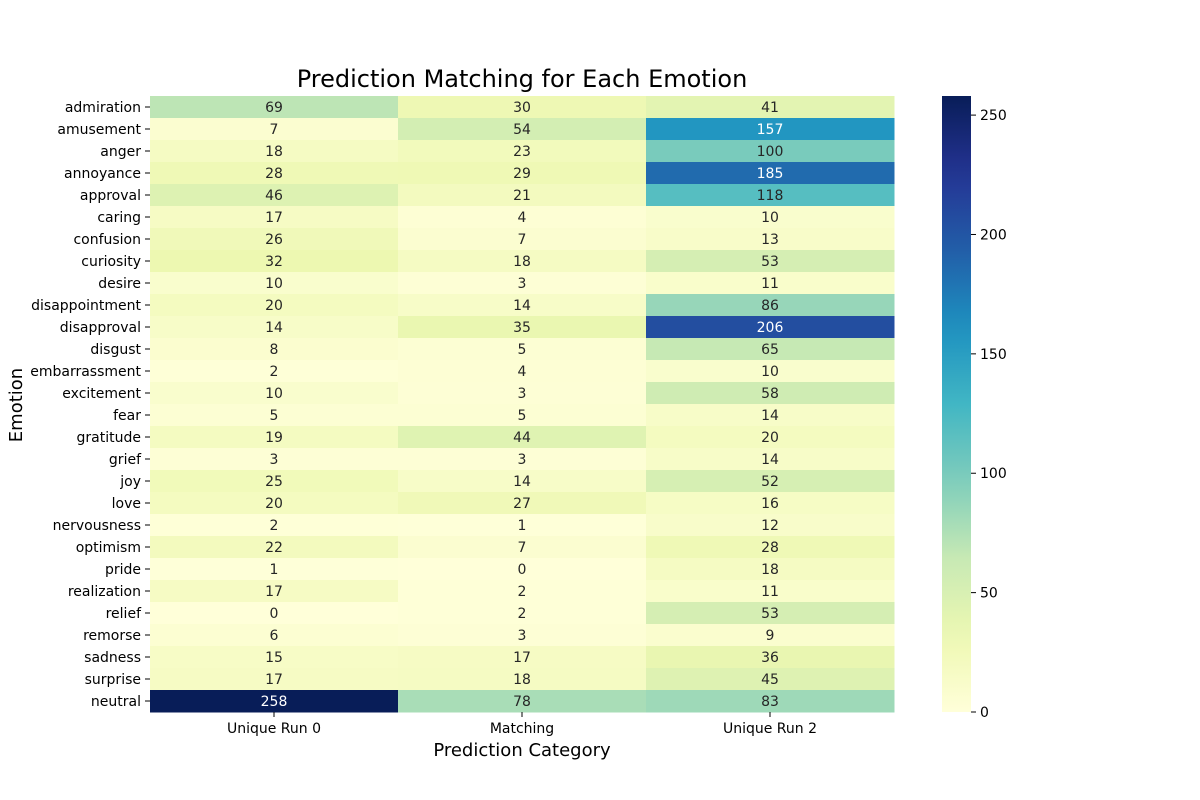 The image size is (1200, 800). What do you see at coordinates (956, 404) in the screenshot?
I see `colorbar` at bounding box center [956, 404].